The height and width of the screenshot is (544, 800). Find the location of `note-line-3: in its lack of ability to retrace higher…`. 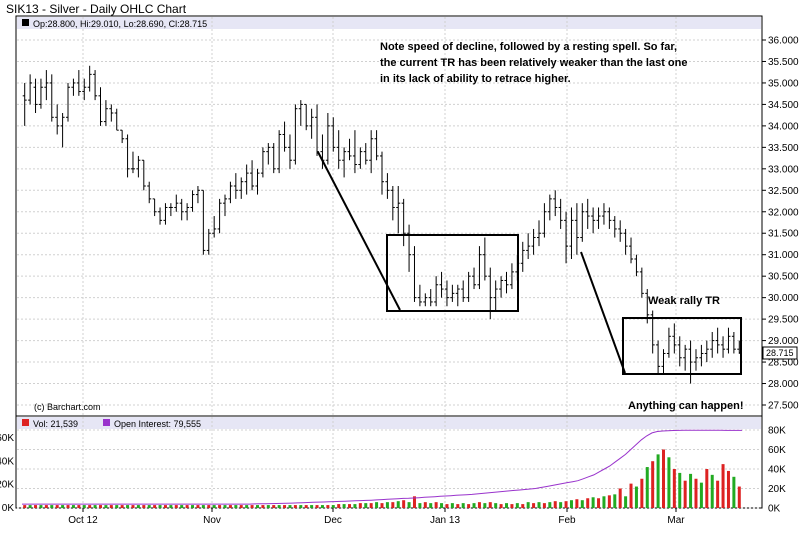

note-line-3: in its lack of ability to retrace higher… is located at coordinates (475, 79).